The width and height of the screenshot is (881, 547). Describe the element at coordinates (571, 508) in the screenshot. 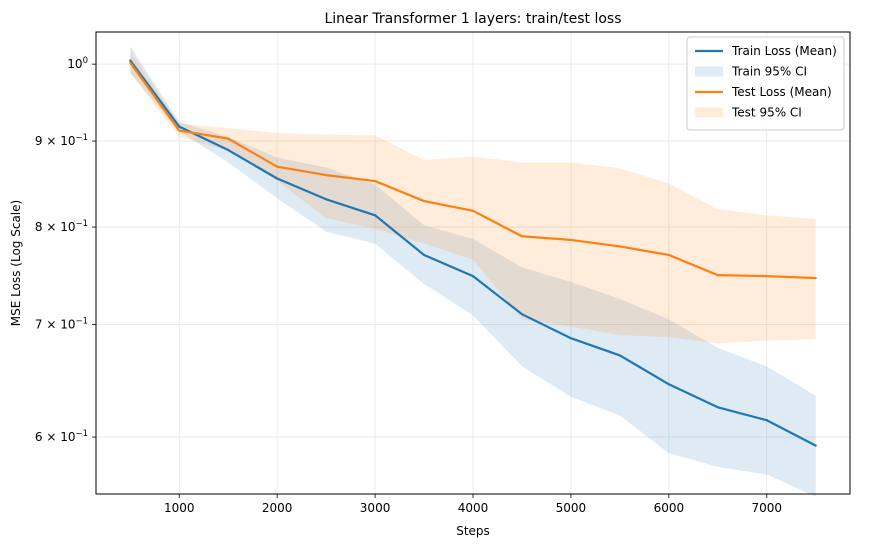

I see `x-tick-label: 5000` at that location.